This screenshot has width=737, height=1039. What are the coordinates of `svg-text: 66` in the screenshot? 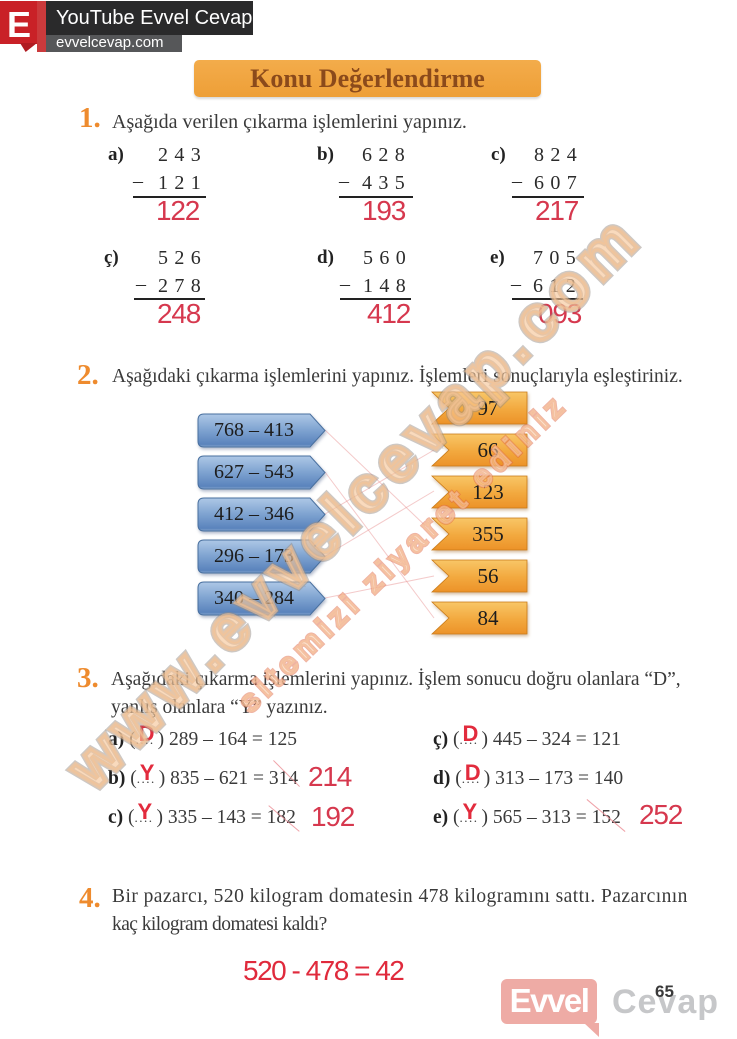 It's located at (488, 450).